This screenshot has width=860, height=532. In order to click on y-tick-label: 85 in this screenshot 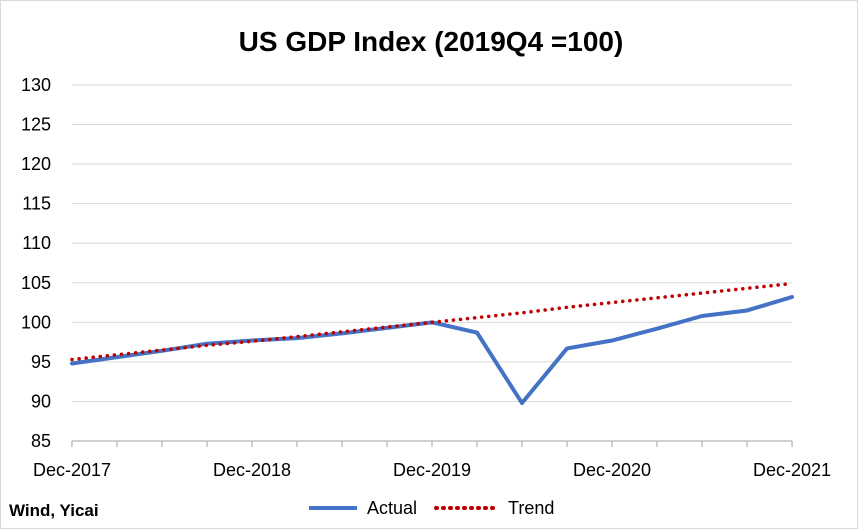, I will do `click(41, 441)`.